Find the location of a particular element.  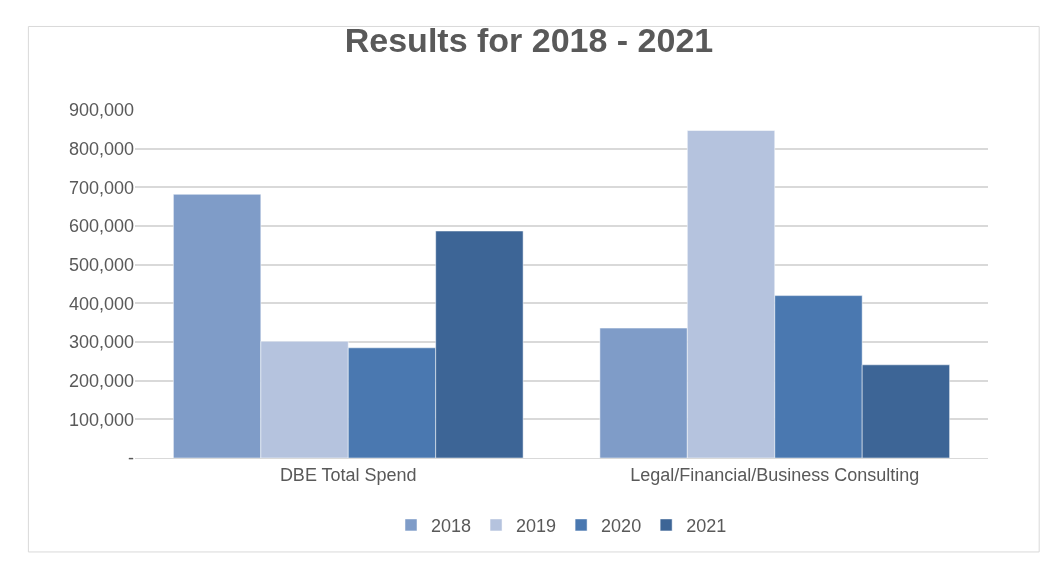

y-tick-label: 800,000 is located at coordinates (101, 148).